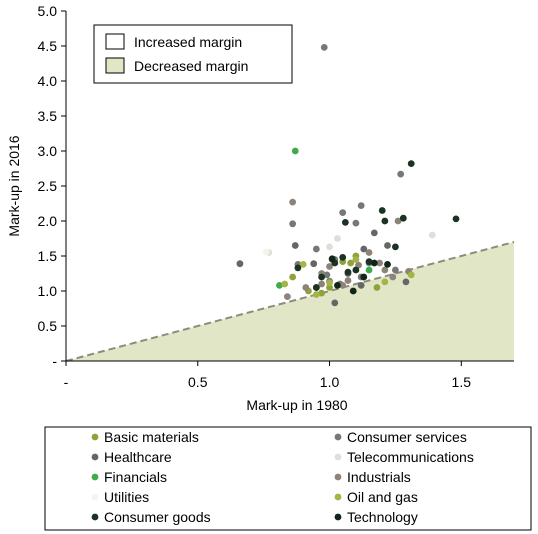  What do you see at coordinates (335, 274) in the screenshot?
I see `series-basic-materials` at bounding box center [335, 274].